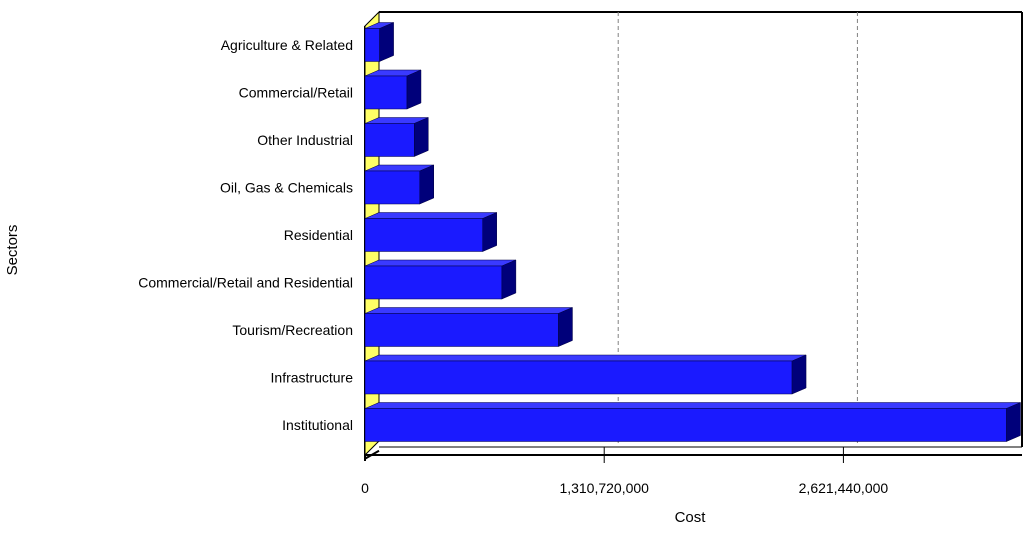  What do you see at coordinates (691, 517) in the screenshot?
I see `x-axis-title: Cost` at bounding box center [691, 517].